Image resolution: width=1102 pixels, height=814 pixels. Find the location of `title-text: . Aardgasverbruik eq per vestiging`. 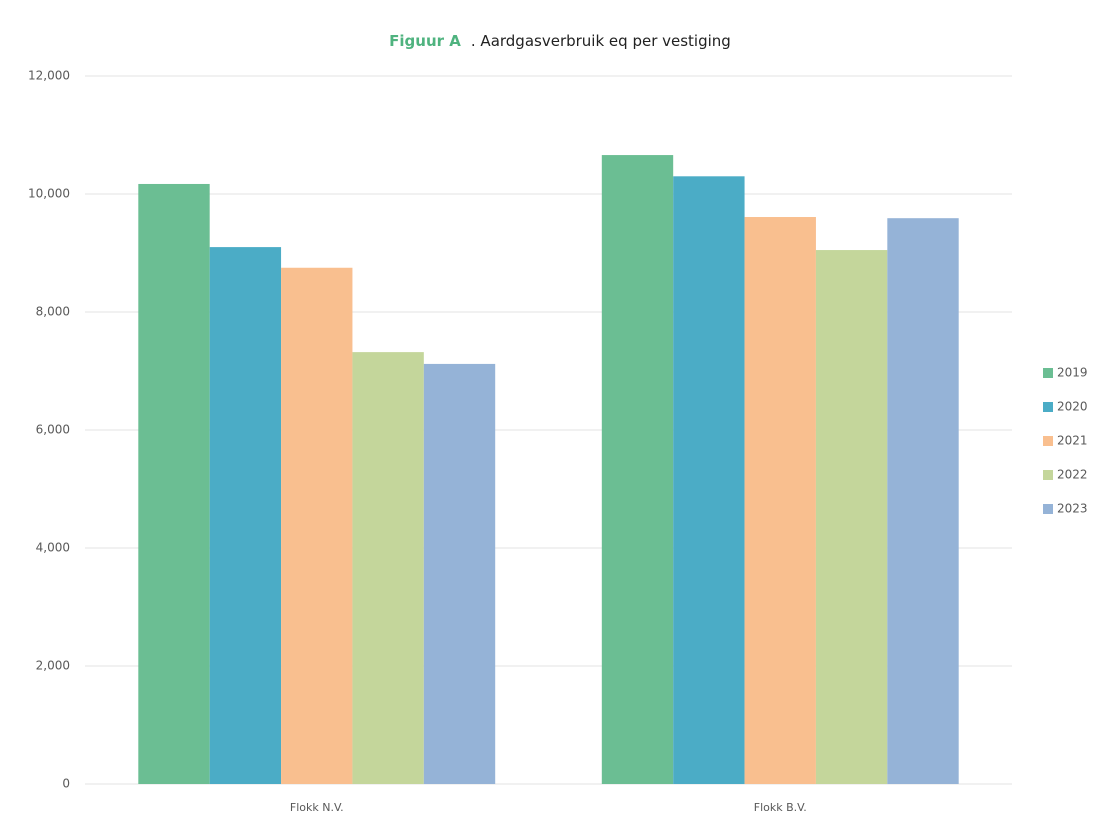

title-text: . Aardgasverbruik eq per vestiging is located at coordinates (601, 41).